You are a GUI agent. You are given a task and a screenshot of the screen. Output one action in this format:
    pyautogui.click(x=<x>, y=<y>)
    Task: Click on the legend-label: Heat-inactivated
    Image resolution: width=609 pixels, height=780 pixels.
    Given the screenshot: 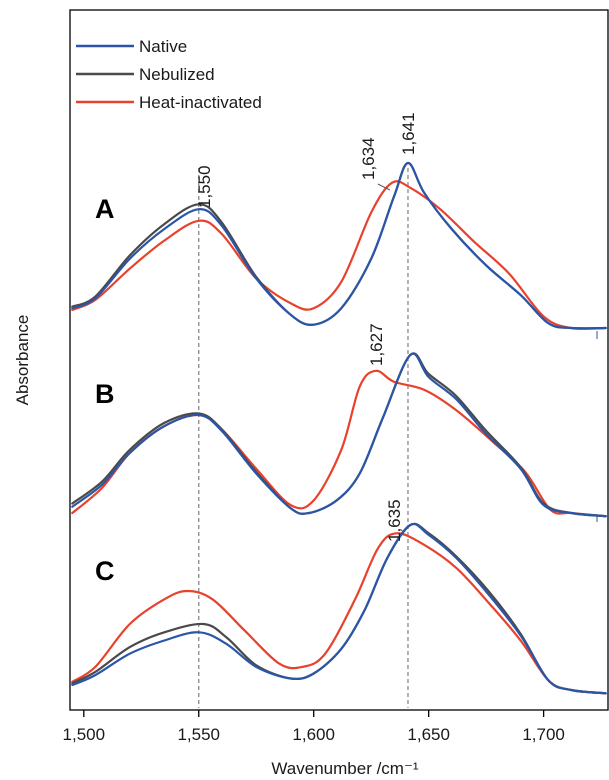 What is the action you would take?
    pyautogui.click(x=200, y=102)
    